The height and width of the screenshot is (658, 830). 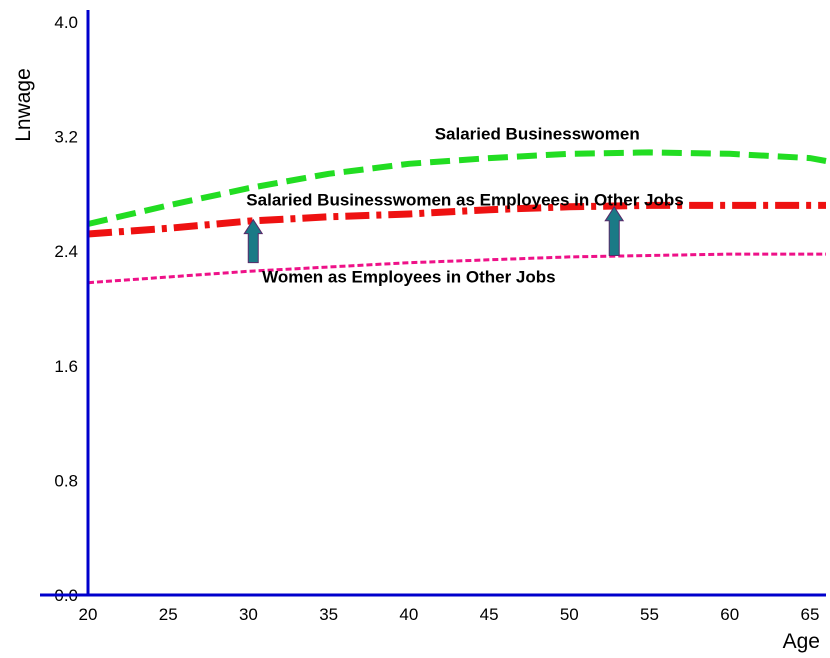 I want to click on y-tick-label: 1.6, so click(x=66, y=366).